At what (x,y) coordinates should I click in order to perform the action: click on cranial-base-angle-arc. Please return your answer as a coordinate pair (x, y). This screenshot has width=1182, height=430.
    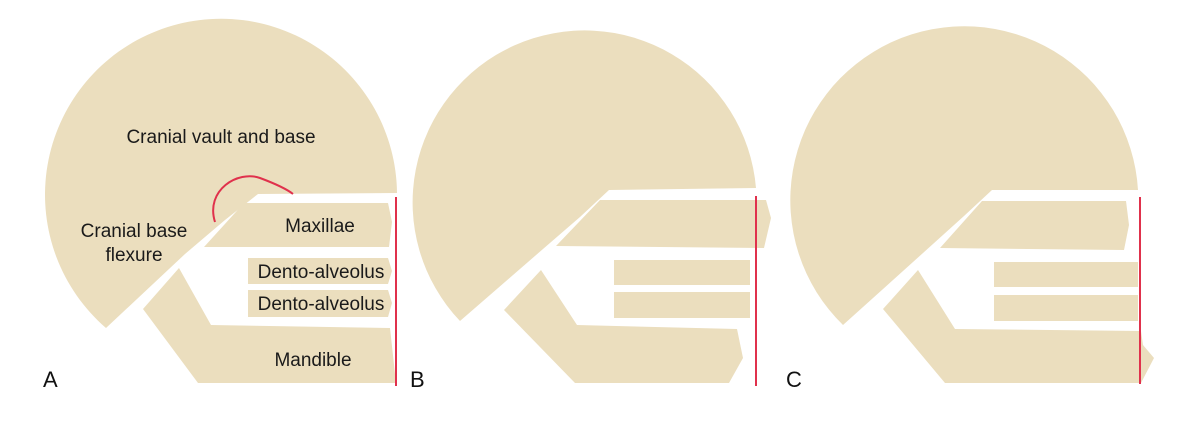
    Looking at the image, I should click on (253, 199).